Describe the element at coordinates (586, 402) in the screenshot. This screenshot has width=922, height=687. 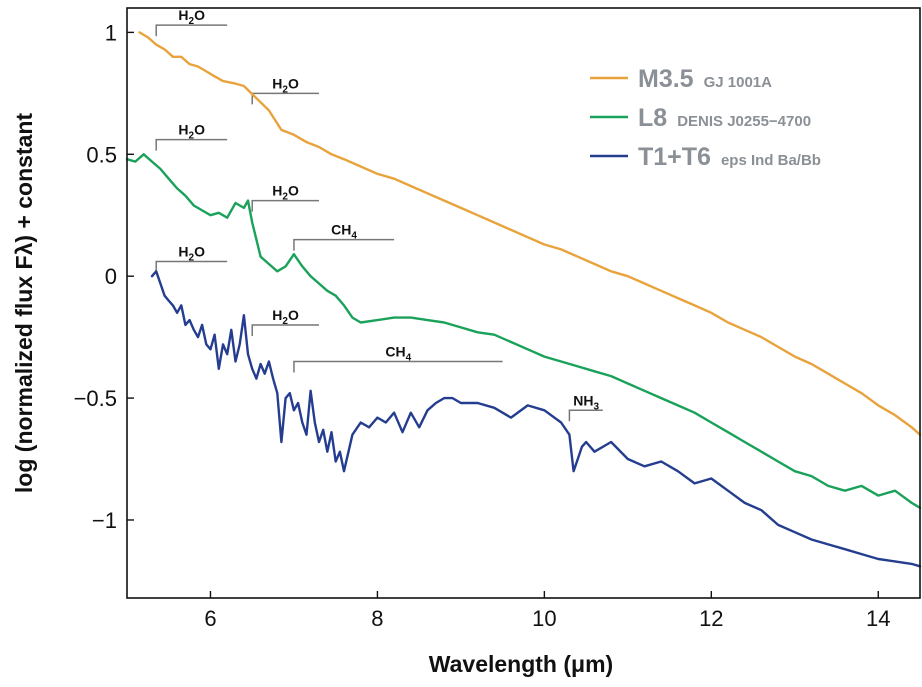
I see `band-label-nh3: NH3` at that location.